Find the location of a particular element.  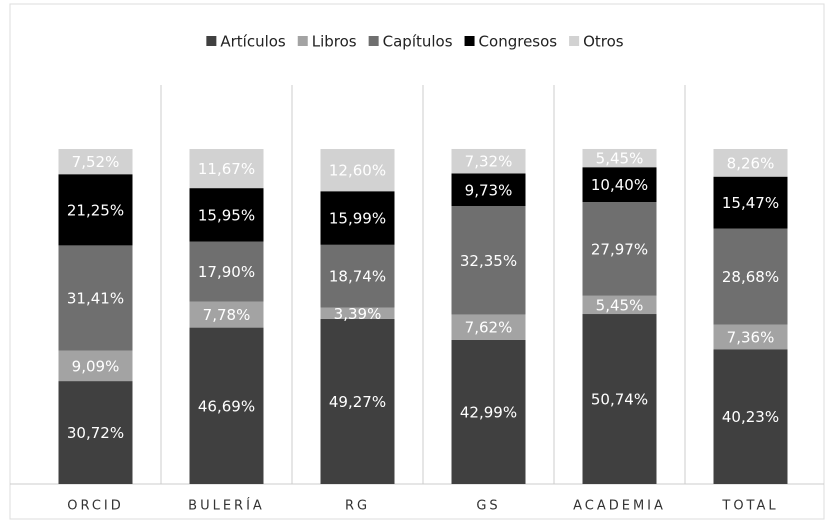

value-label: 10,40% is located at coordinates (619, 185).